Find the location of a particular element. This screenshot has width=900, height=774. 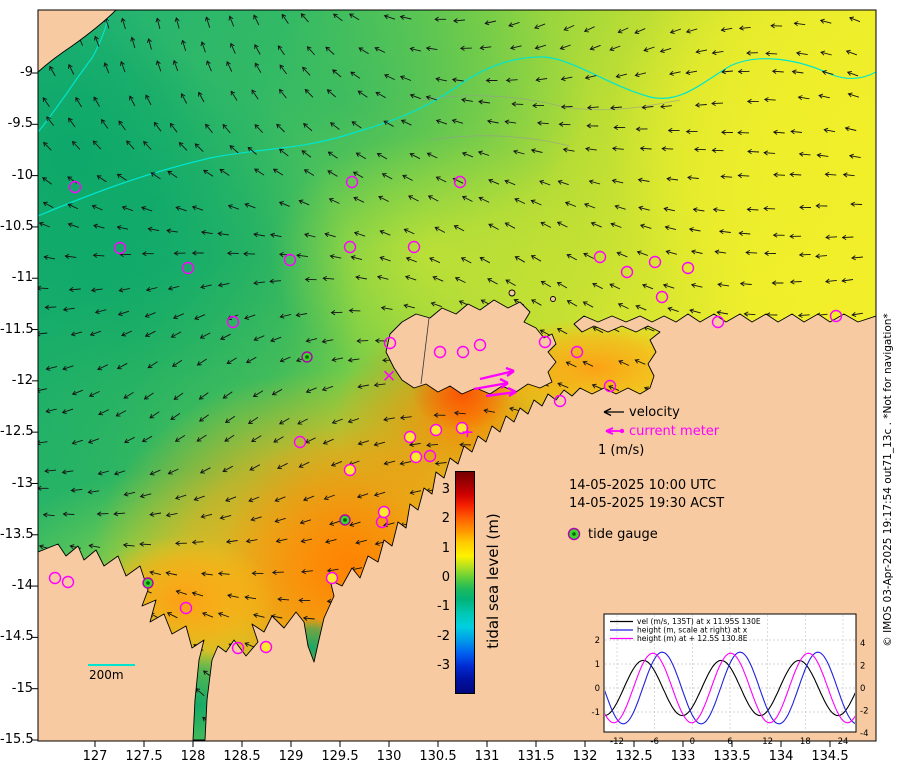

x-tick-label: 127 is located at coordinates (95, 756).